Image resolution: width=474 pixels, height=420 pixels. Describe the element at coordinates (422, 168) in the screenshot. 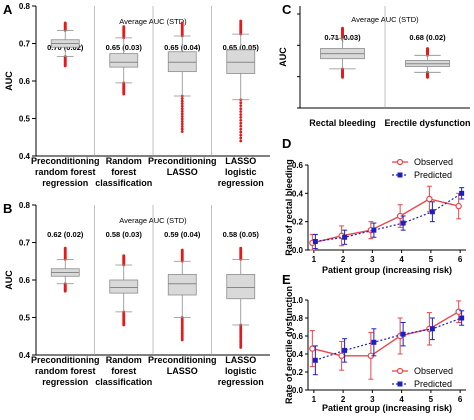

I see `legend: Observed Predicted` at that location.